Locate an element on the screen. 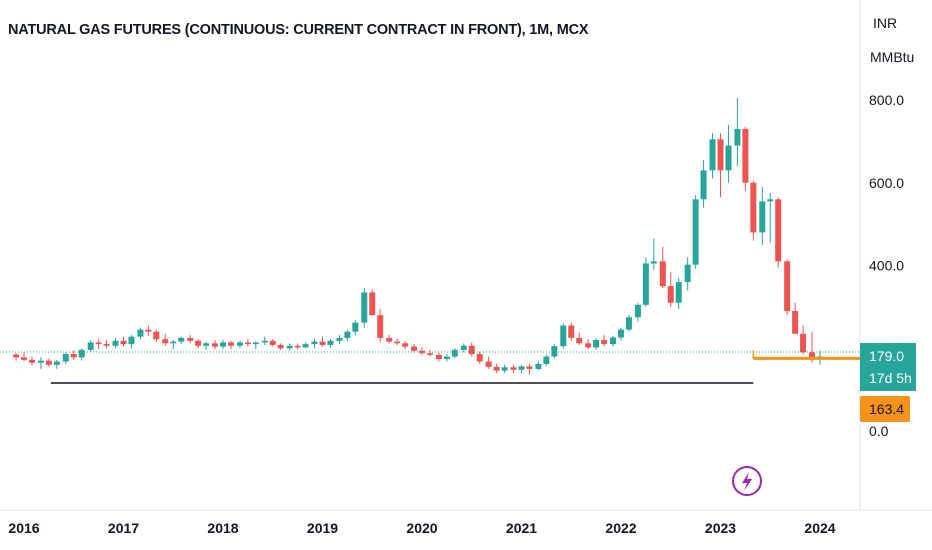  time-axis: 2016 2017 2018 2019 2020 2021 2022 2023 2024 is located at coordinates (421, 528).